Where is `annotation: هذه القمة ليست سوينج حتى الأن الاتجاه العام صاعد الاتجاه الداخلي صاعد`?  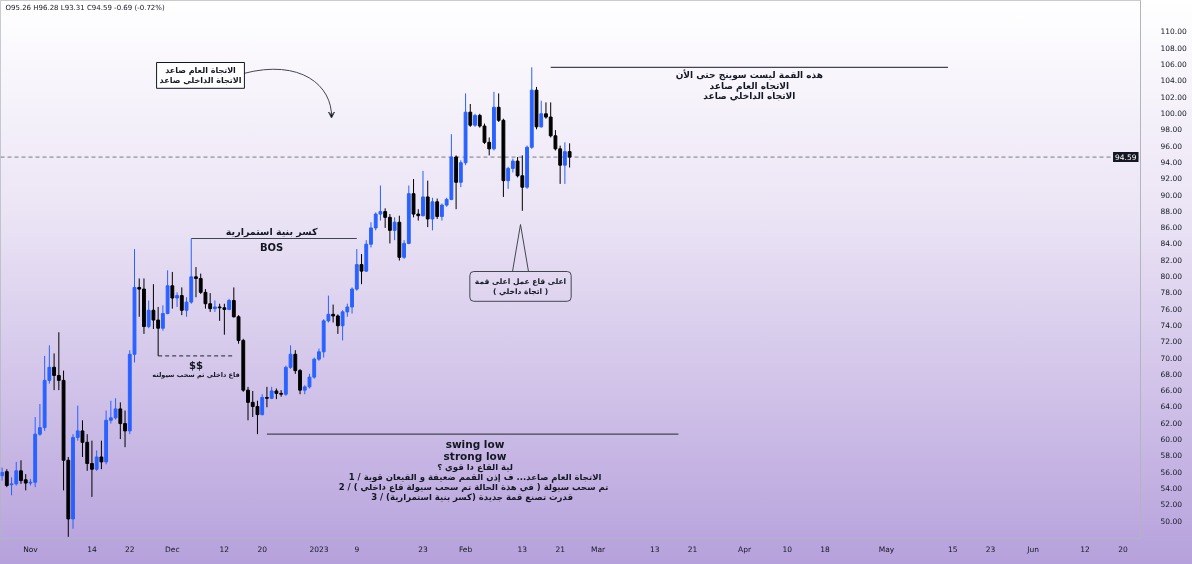 annotation: هذه القمة ليست سوينج حتى الأن الاتجاه العام صاعد الاتجاه الداخلي صاعد is located at coordinates (749, 85).